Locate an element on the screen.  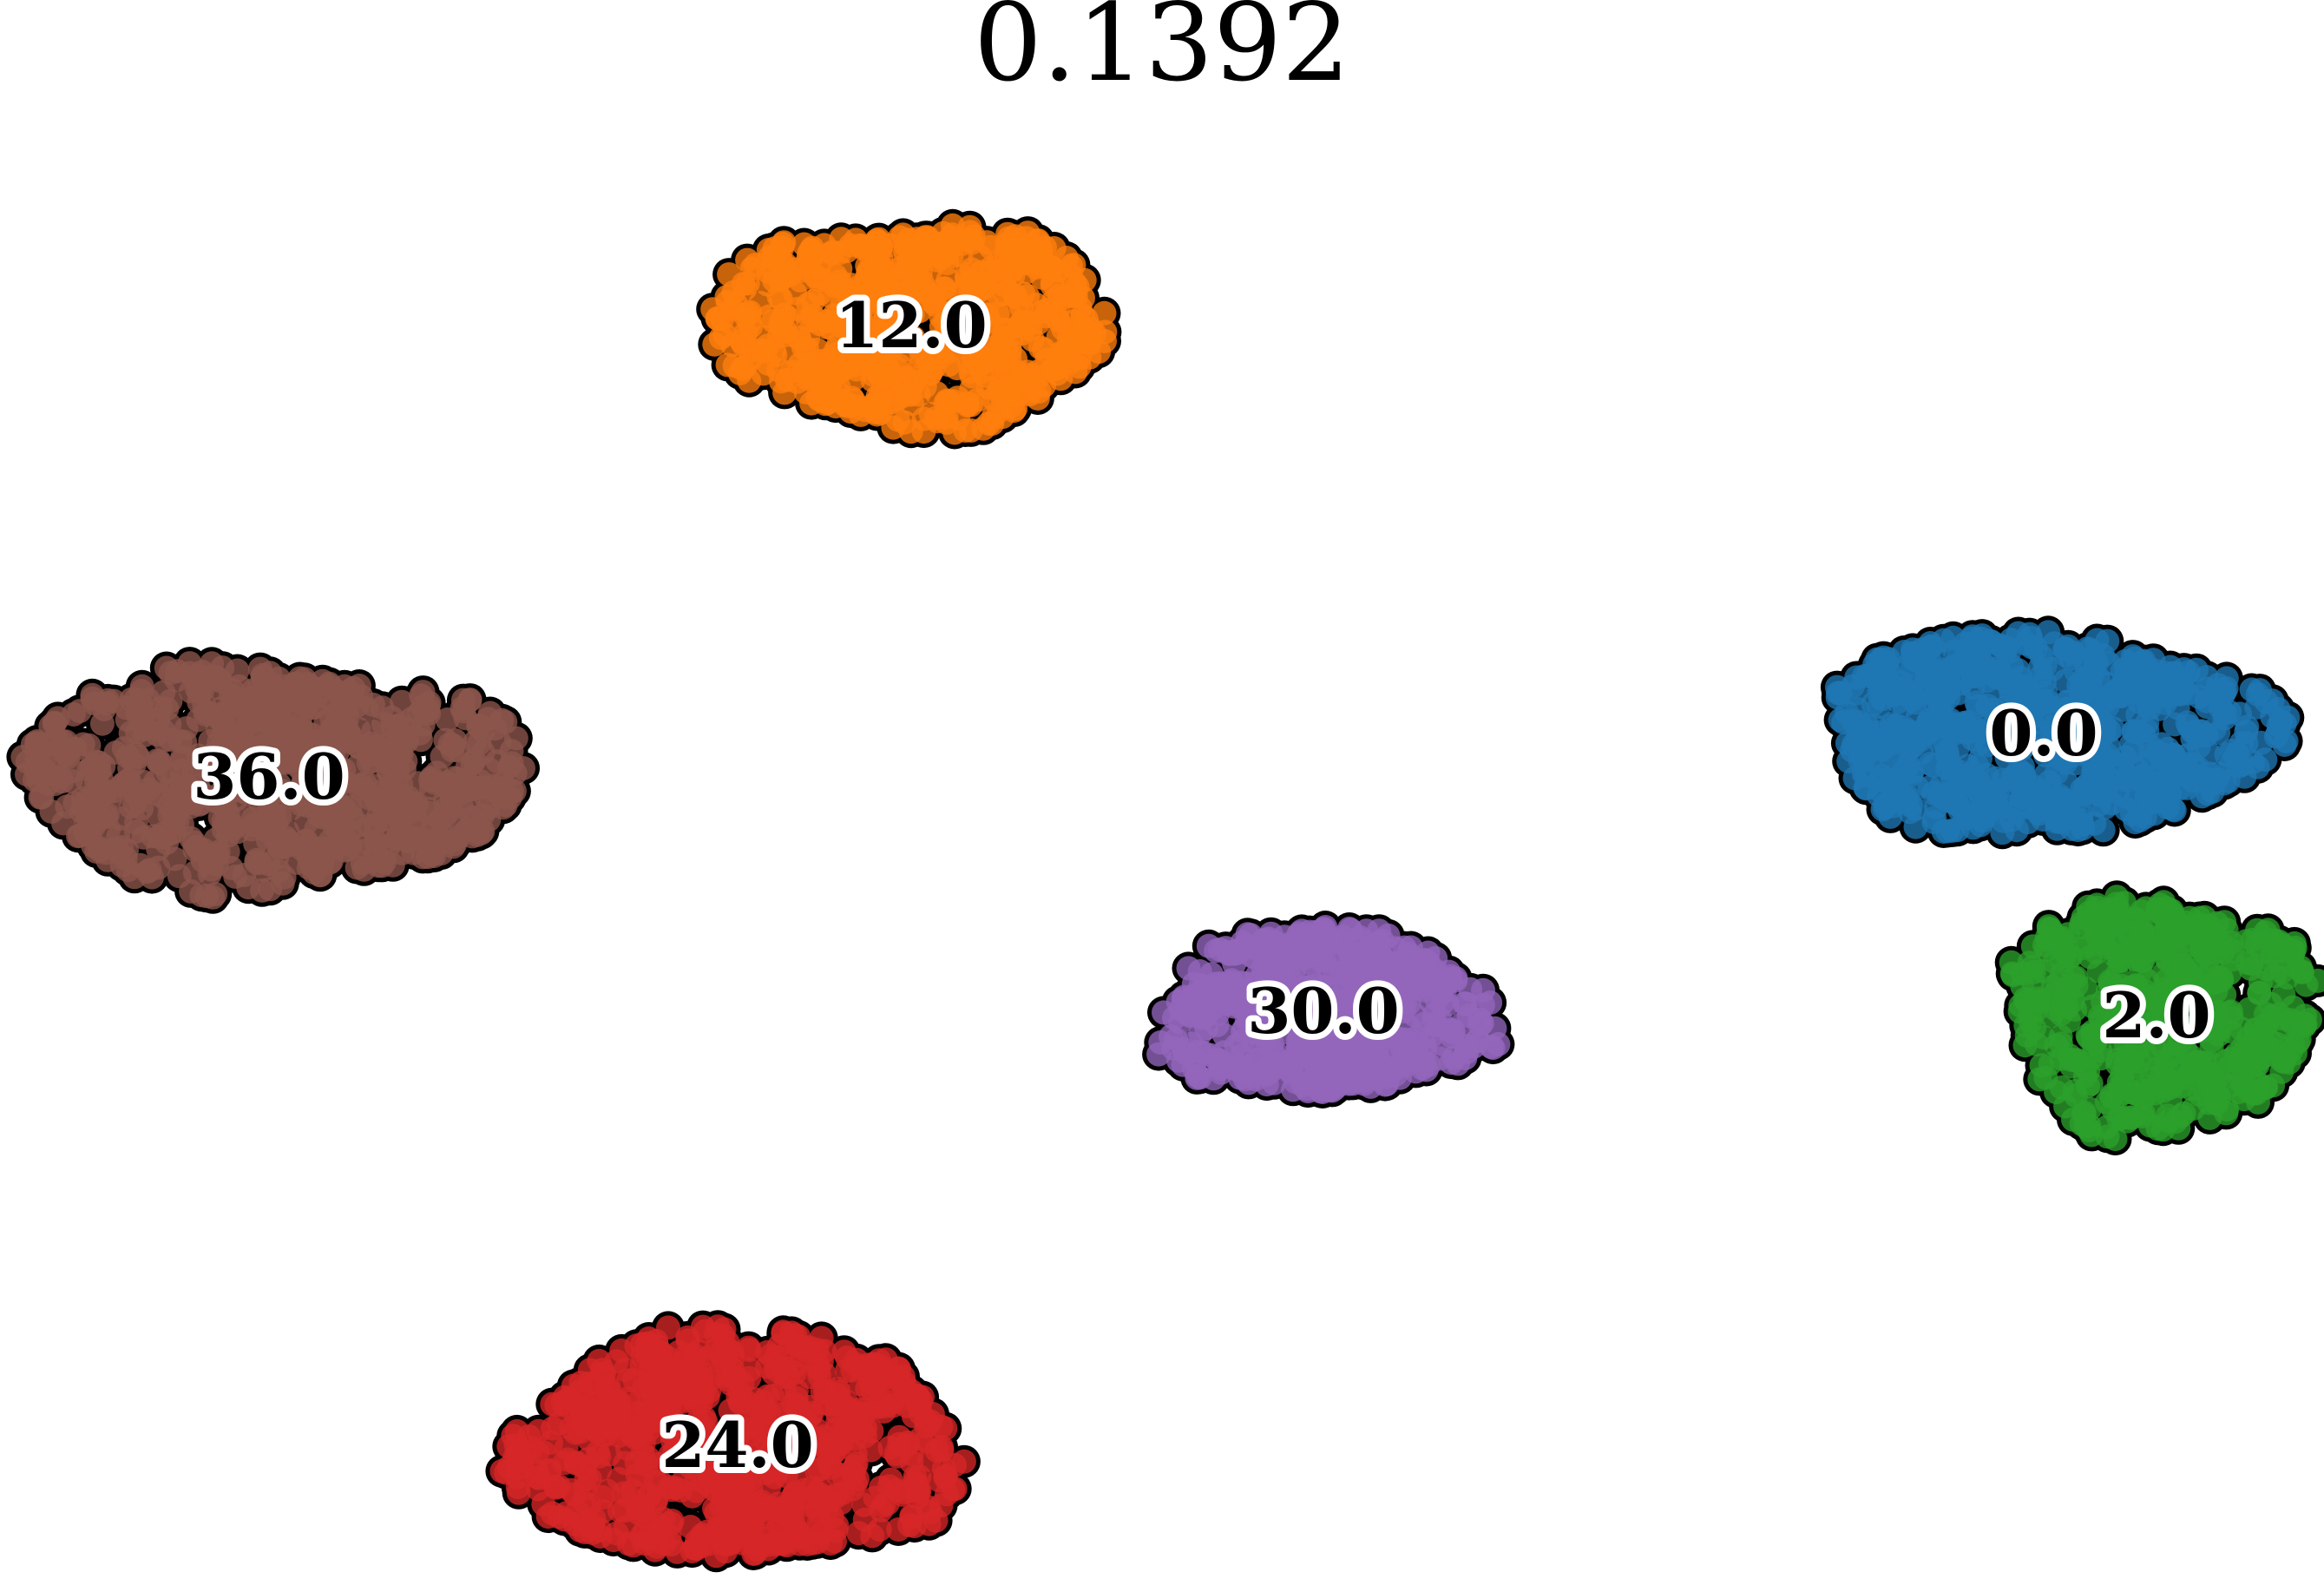
chart-title: 0.1392 is located at coordinates (1162, 53).